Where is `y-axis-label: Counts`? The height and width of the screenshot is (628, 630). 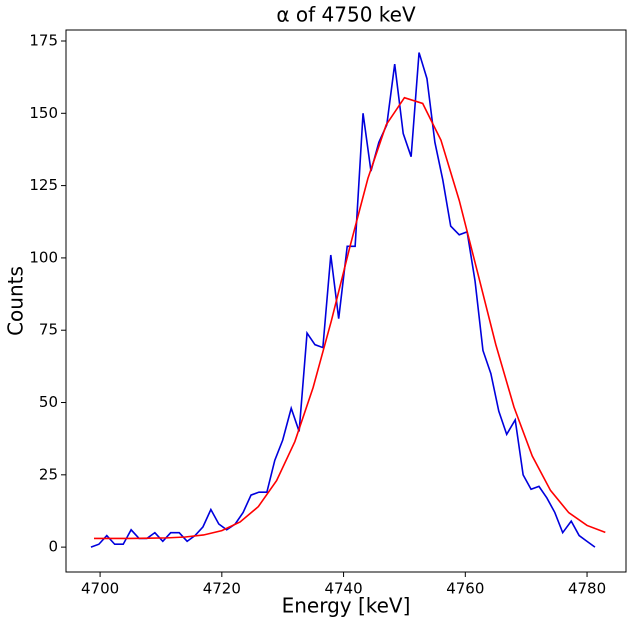
y-axis-label: Counts is located at coordinates (16, 301).